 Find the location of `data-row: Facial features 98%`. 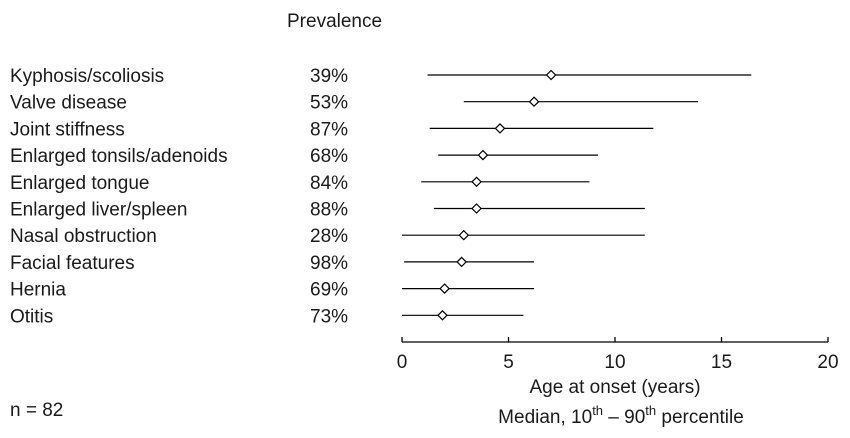

data-row: Facial features 98% is located at coordinates (272, 263).